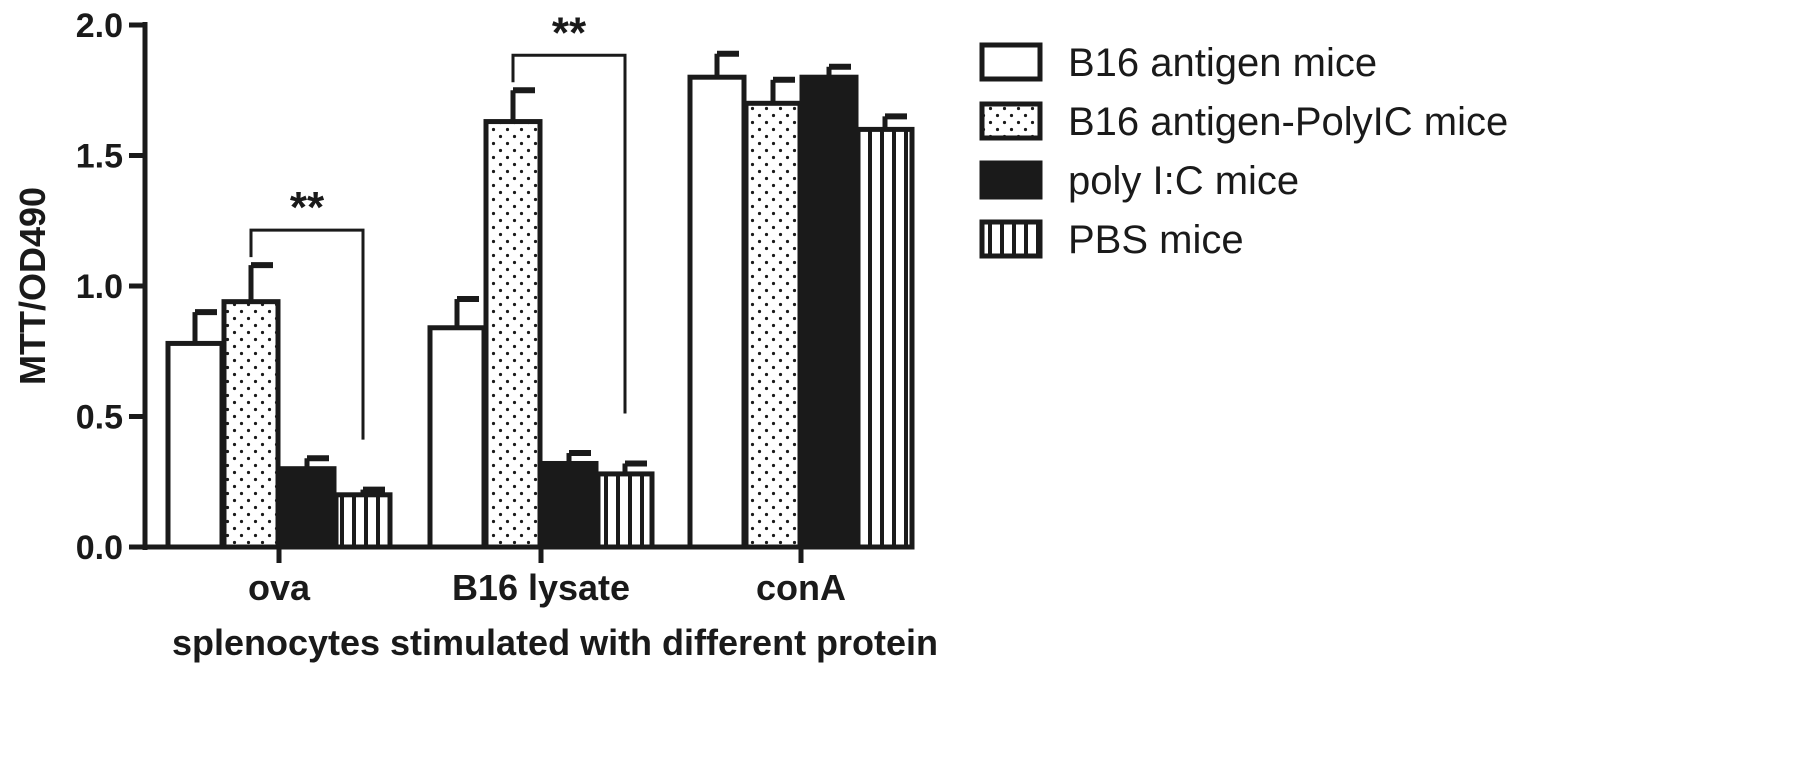 The image size is (1795, 774). Describe the element at coordinates (634, 467) in the screenshot. I see `error-bar-b16-lysate-pbs-mice` at that location.